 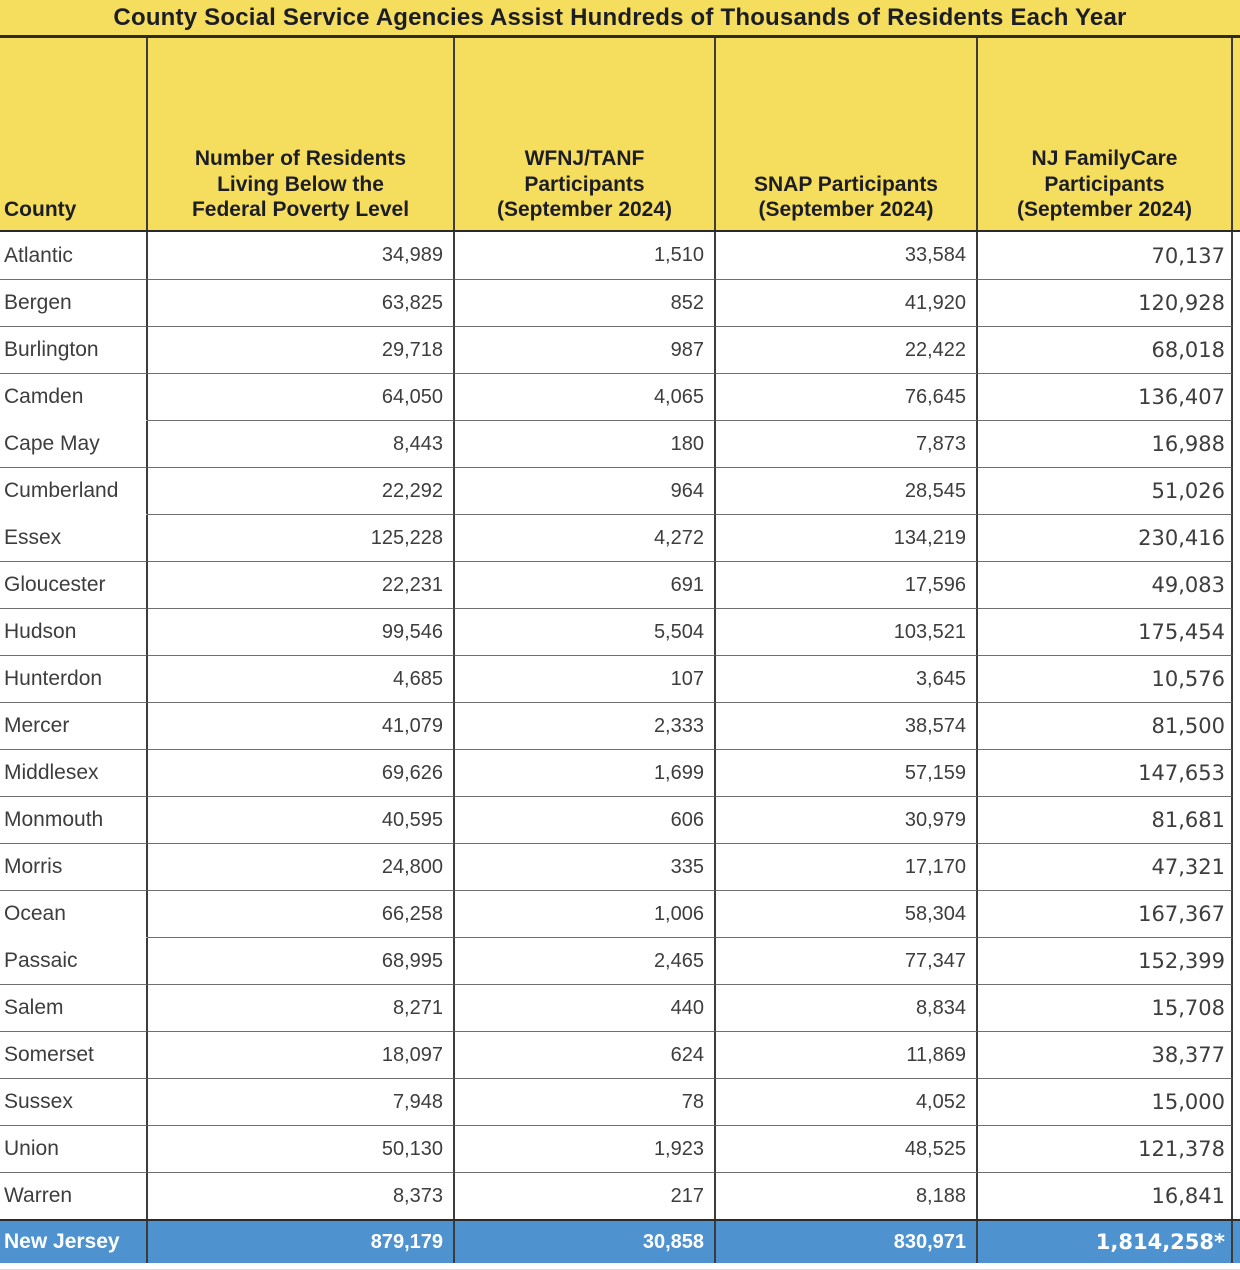 What do you see at coordinates (1105, 396) in the screenshot?
I see `familycare-cell: 136,407` at bounding box center [1105, 396].